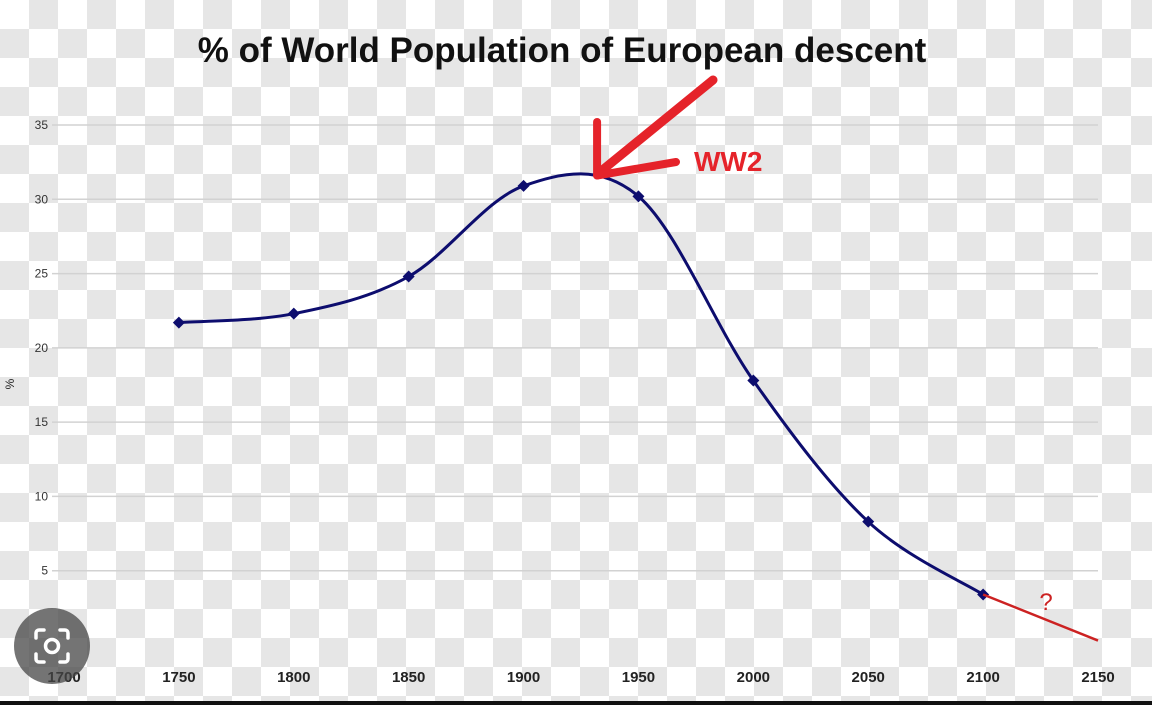 This screenshot has height=705, width=1152. I want to click on x-tick-label: 1800, so click(293, 677).